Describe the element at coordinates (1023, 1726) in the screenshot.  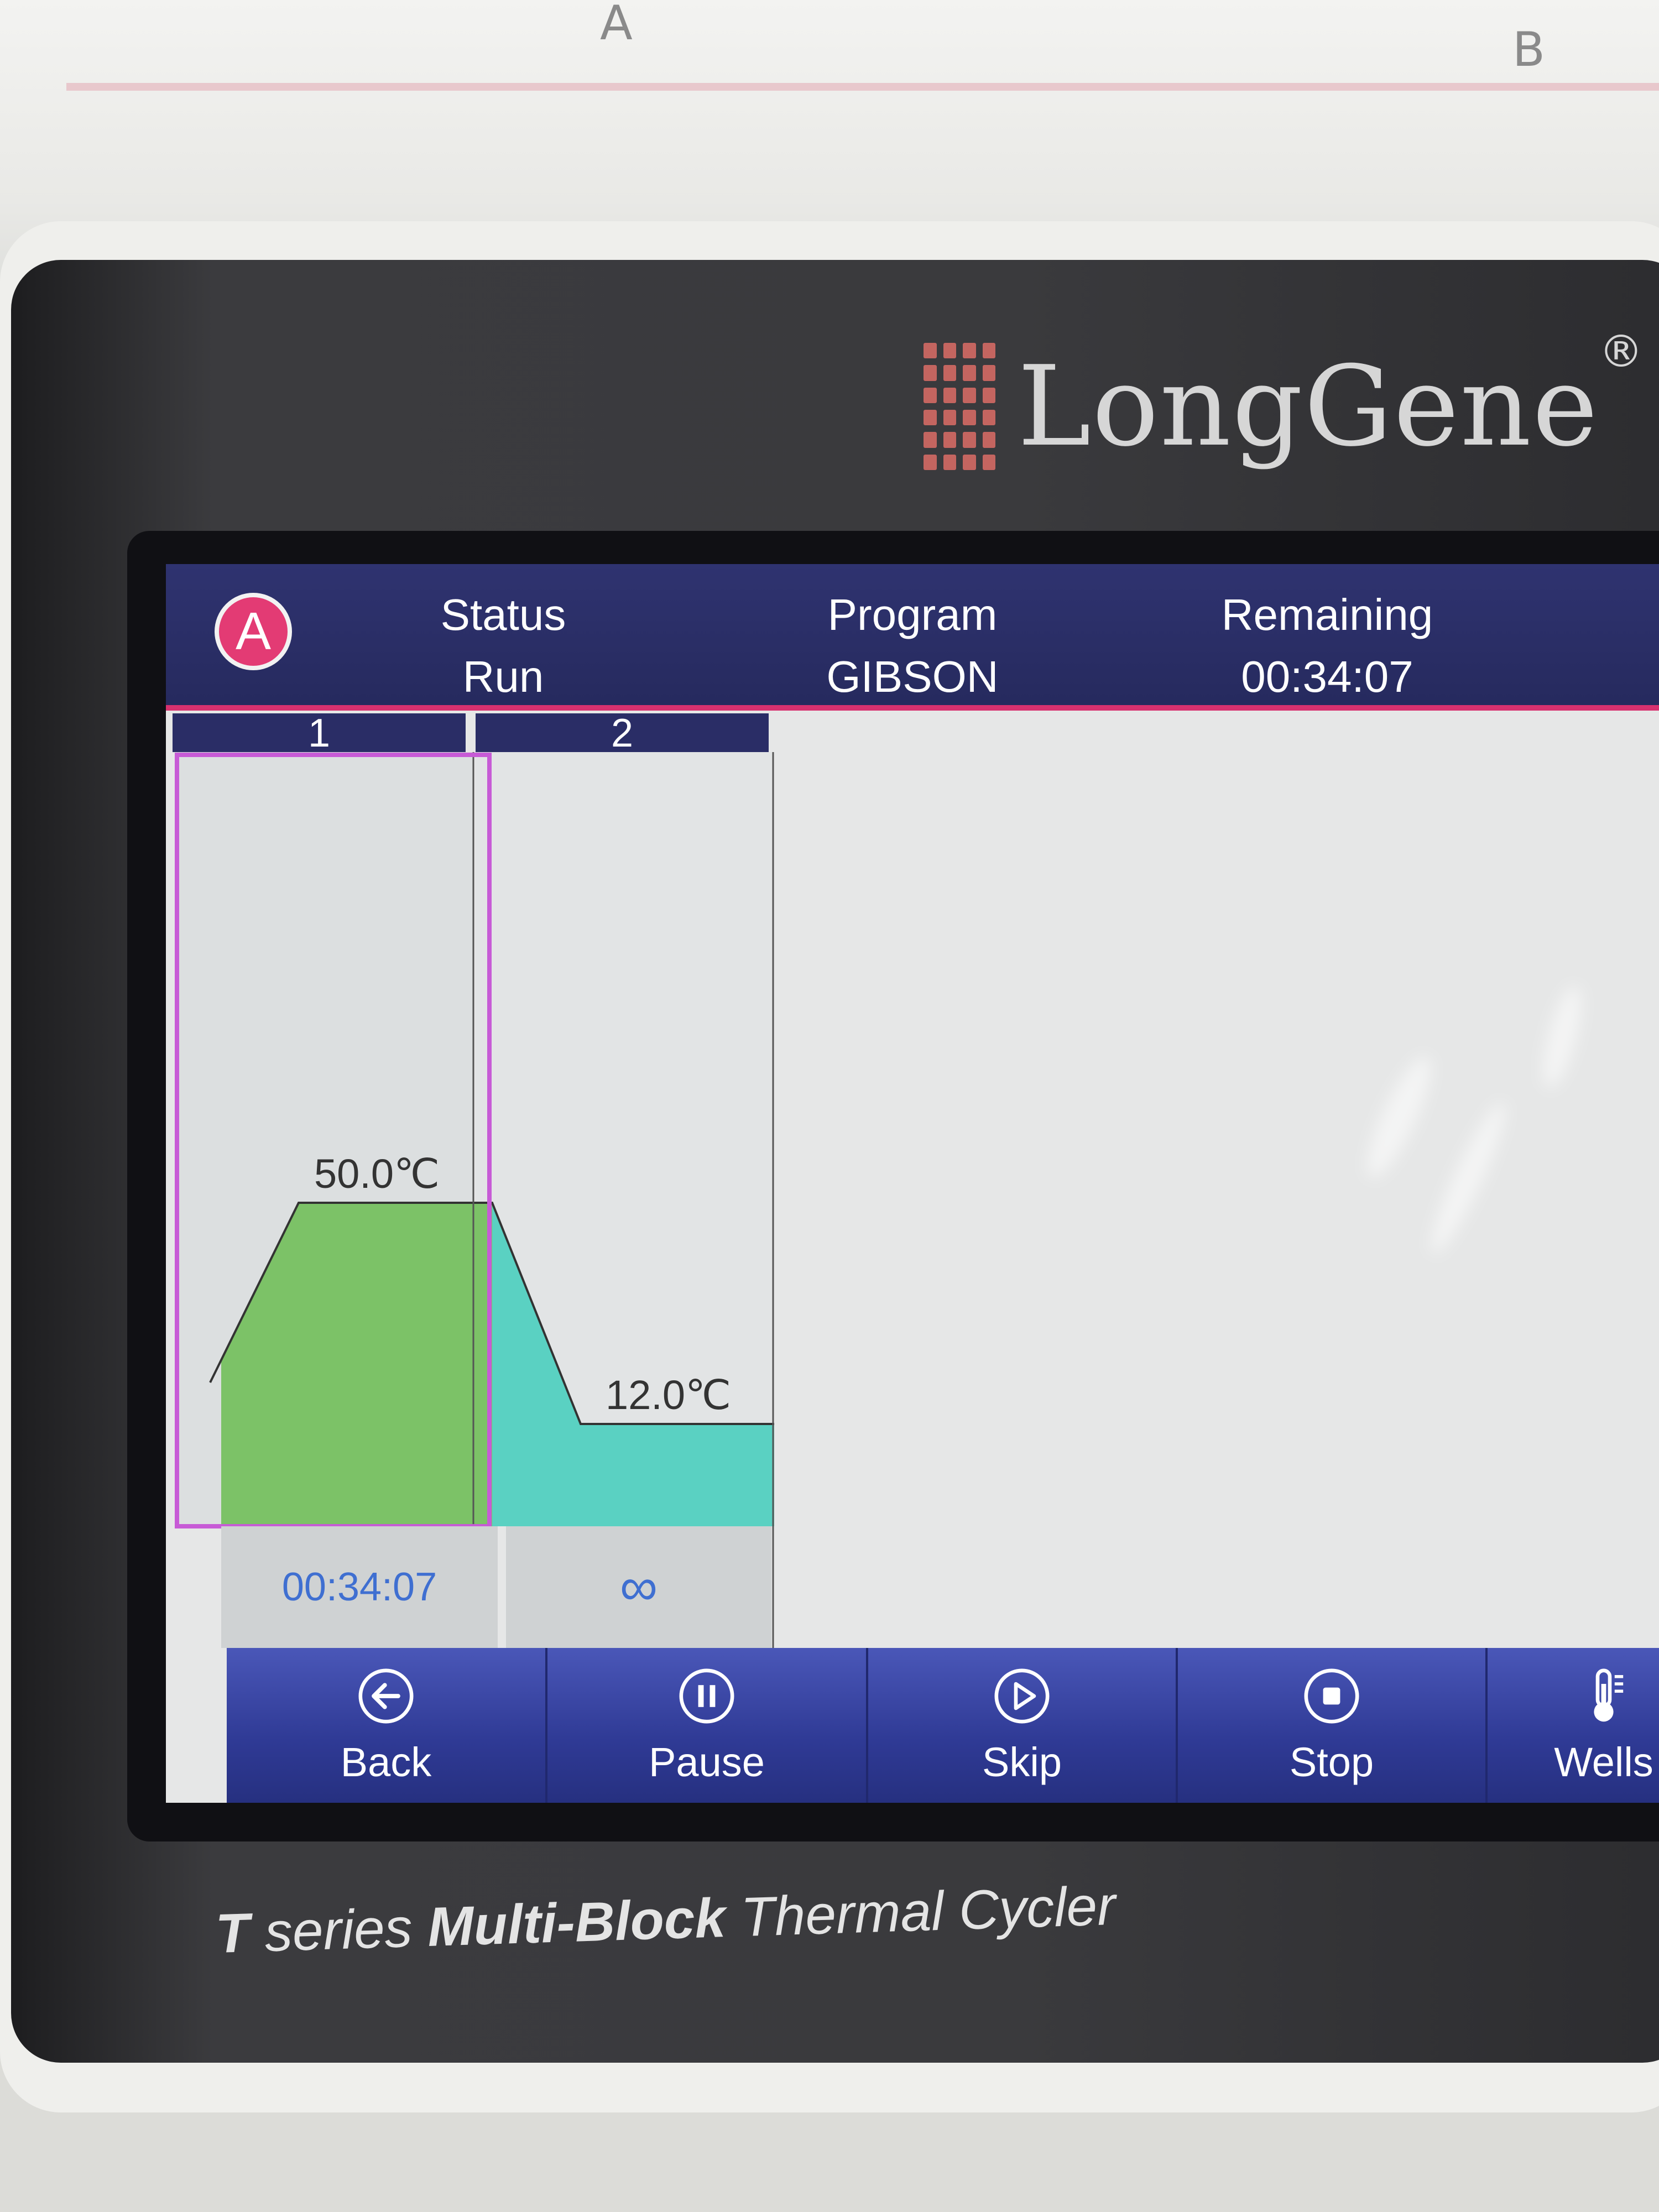
I see `skip-button: Skip` at that location.